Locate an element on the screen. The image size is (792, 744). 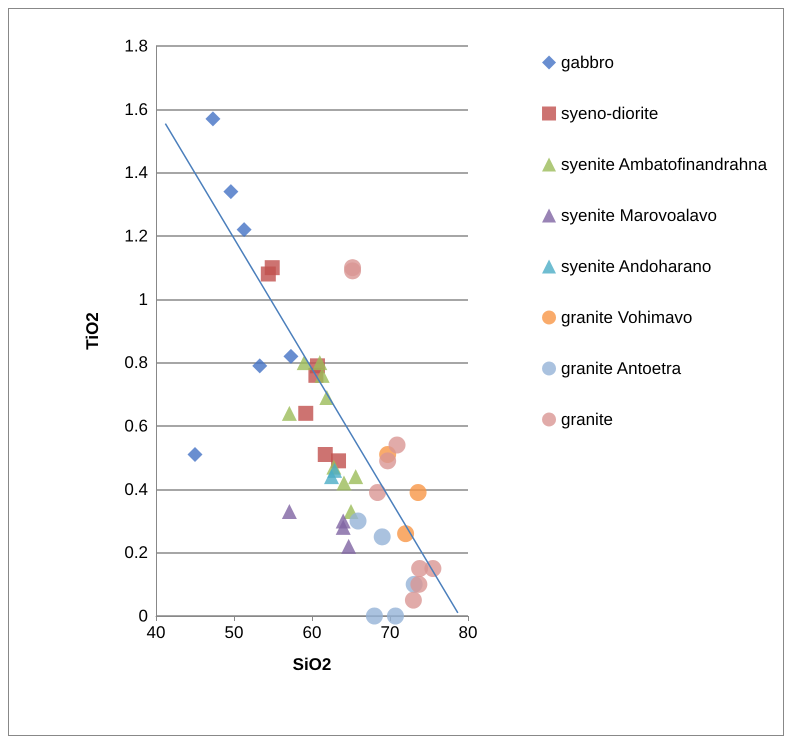
legend-label: syeno-diorite is located at coordinates (609, 113).